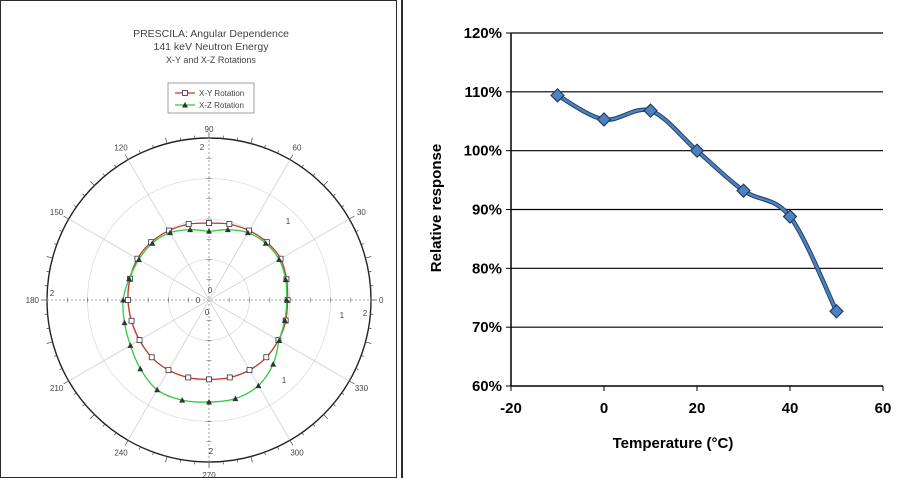 The height and width of the screenshot is (478, 903). What do you see at coordinates (211, 60) in the screenshot?
I see `polar-chart-subtitle-2: X-Y and X-Z Rotations` at bounding box center [211, 60].